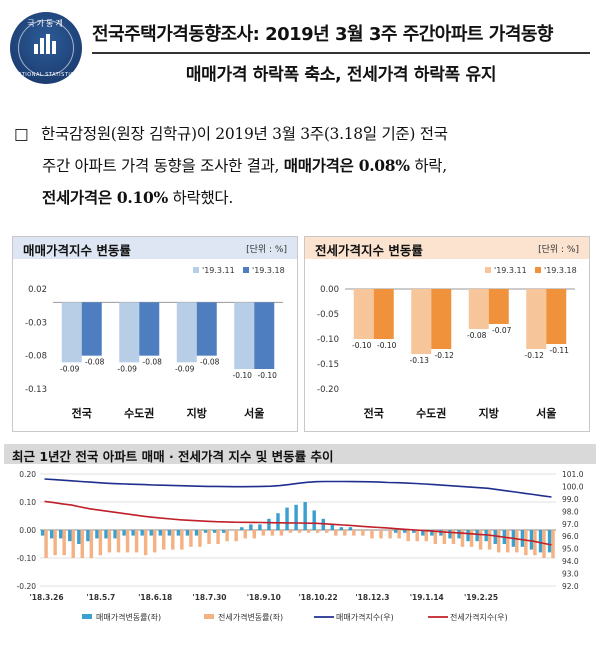 This screenshot has width=600, height=651. I want to click on jeonse-legend-swatch-curr, so click(538, 270).